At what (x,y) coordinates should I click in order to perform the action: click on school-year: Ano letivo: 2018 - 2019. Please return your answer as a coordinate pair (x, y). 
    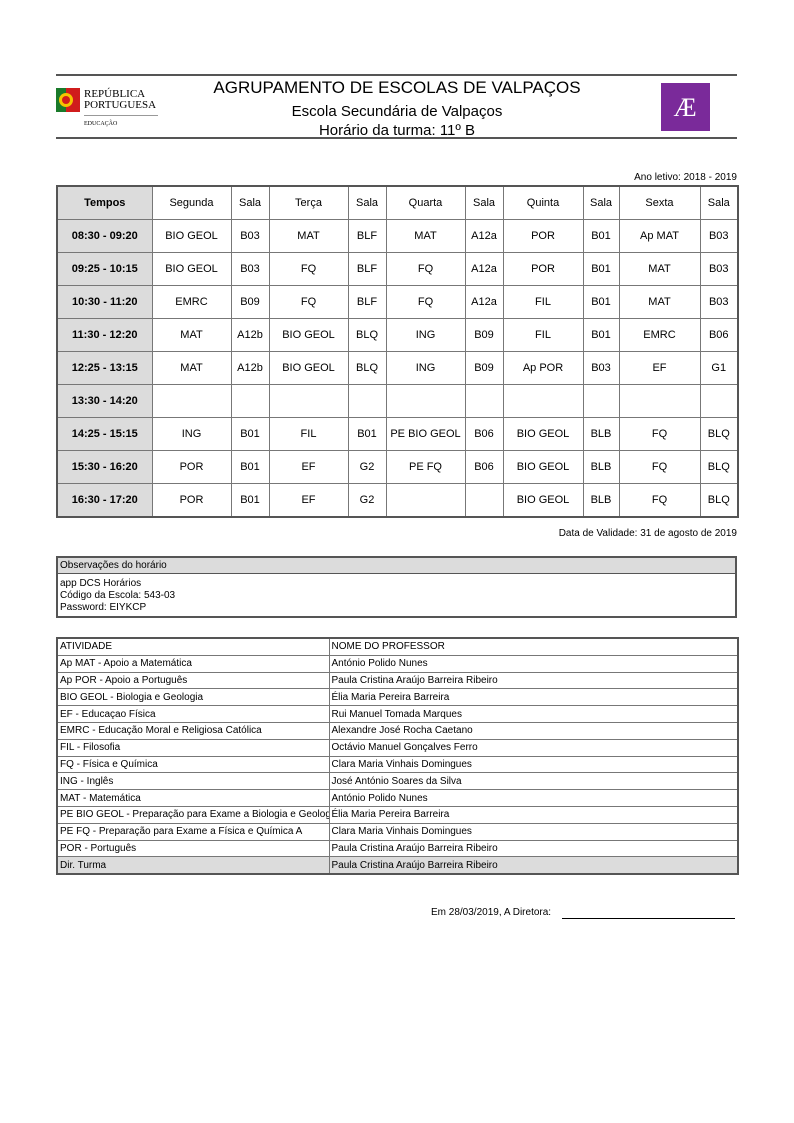
    Looking at the image, I should click on (685, 177).